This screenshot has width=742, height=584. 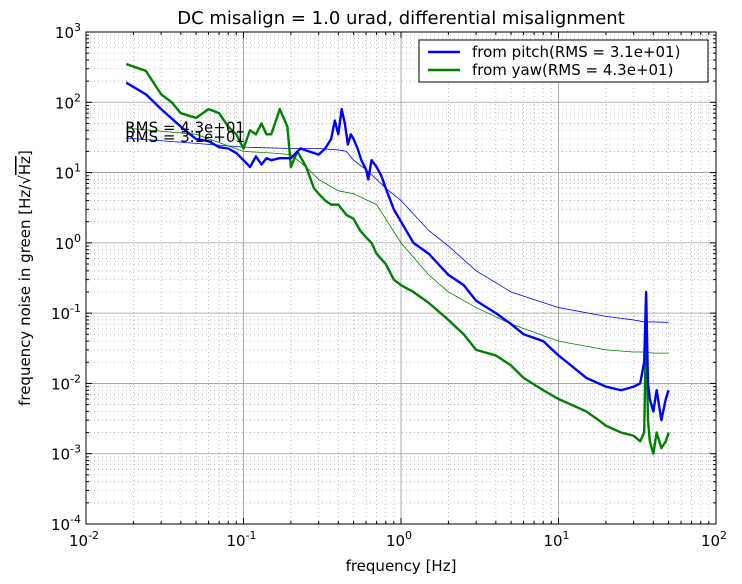 I want to click on rms-annotation: RMS = 3.1e+01, so click(x=185, y=137).